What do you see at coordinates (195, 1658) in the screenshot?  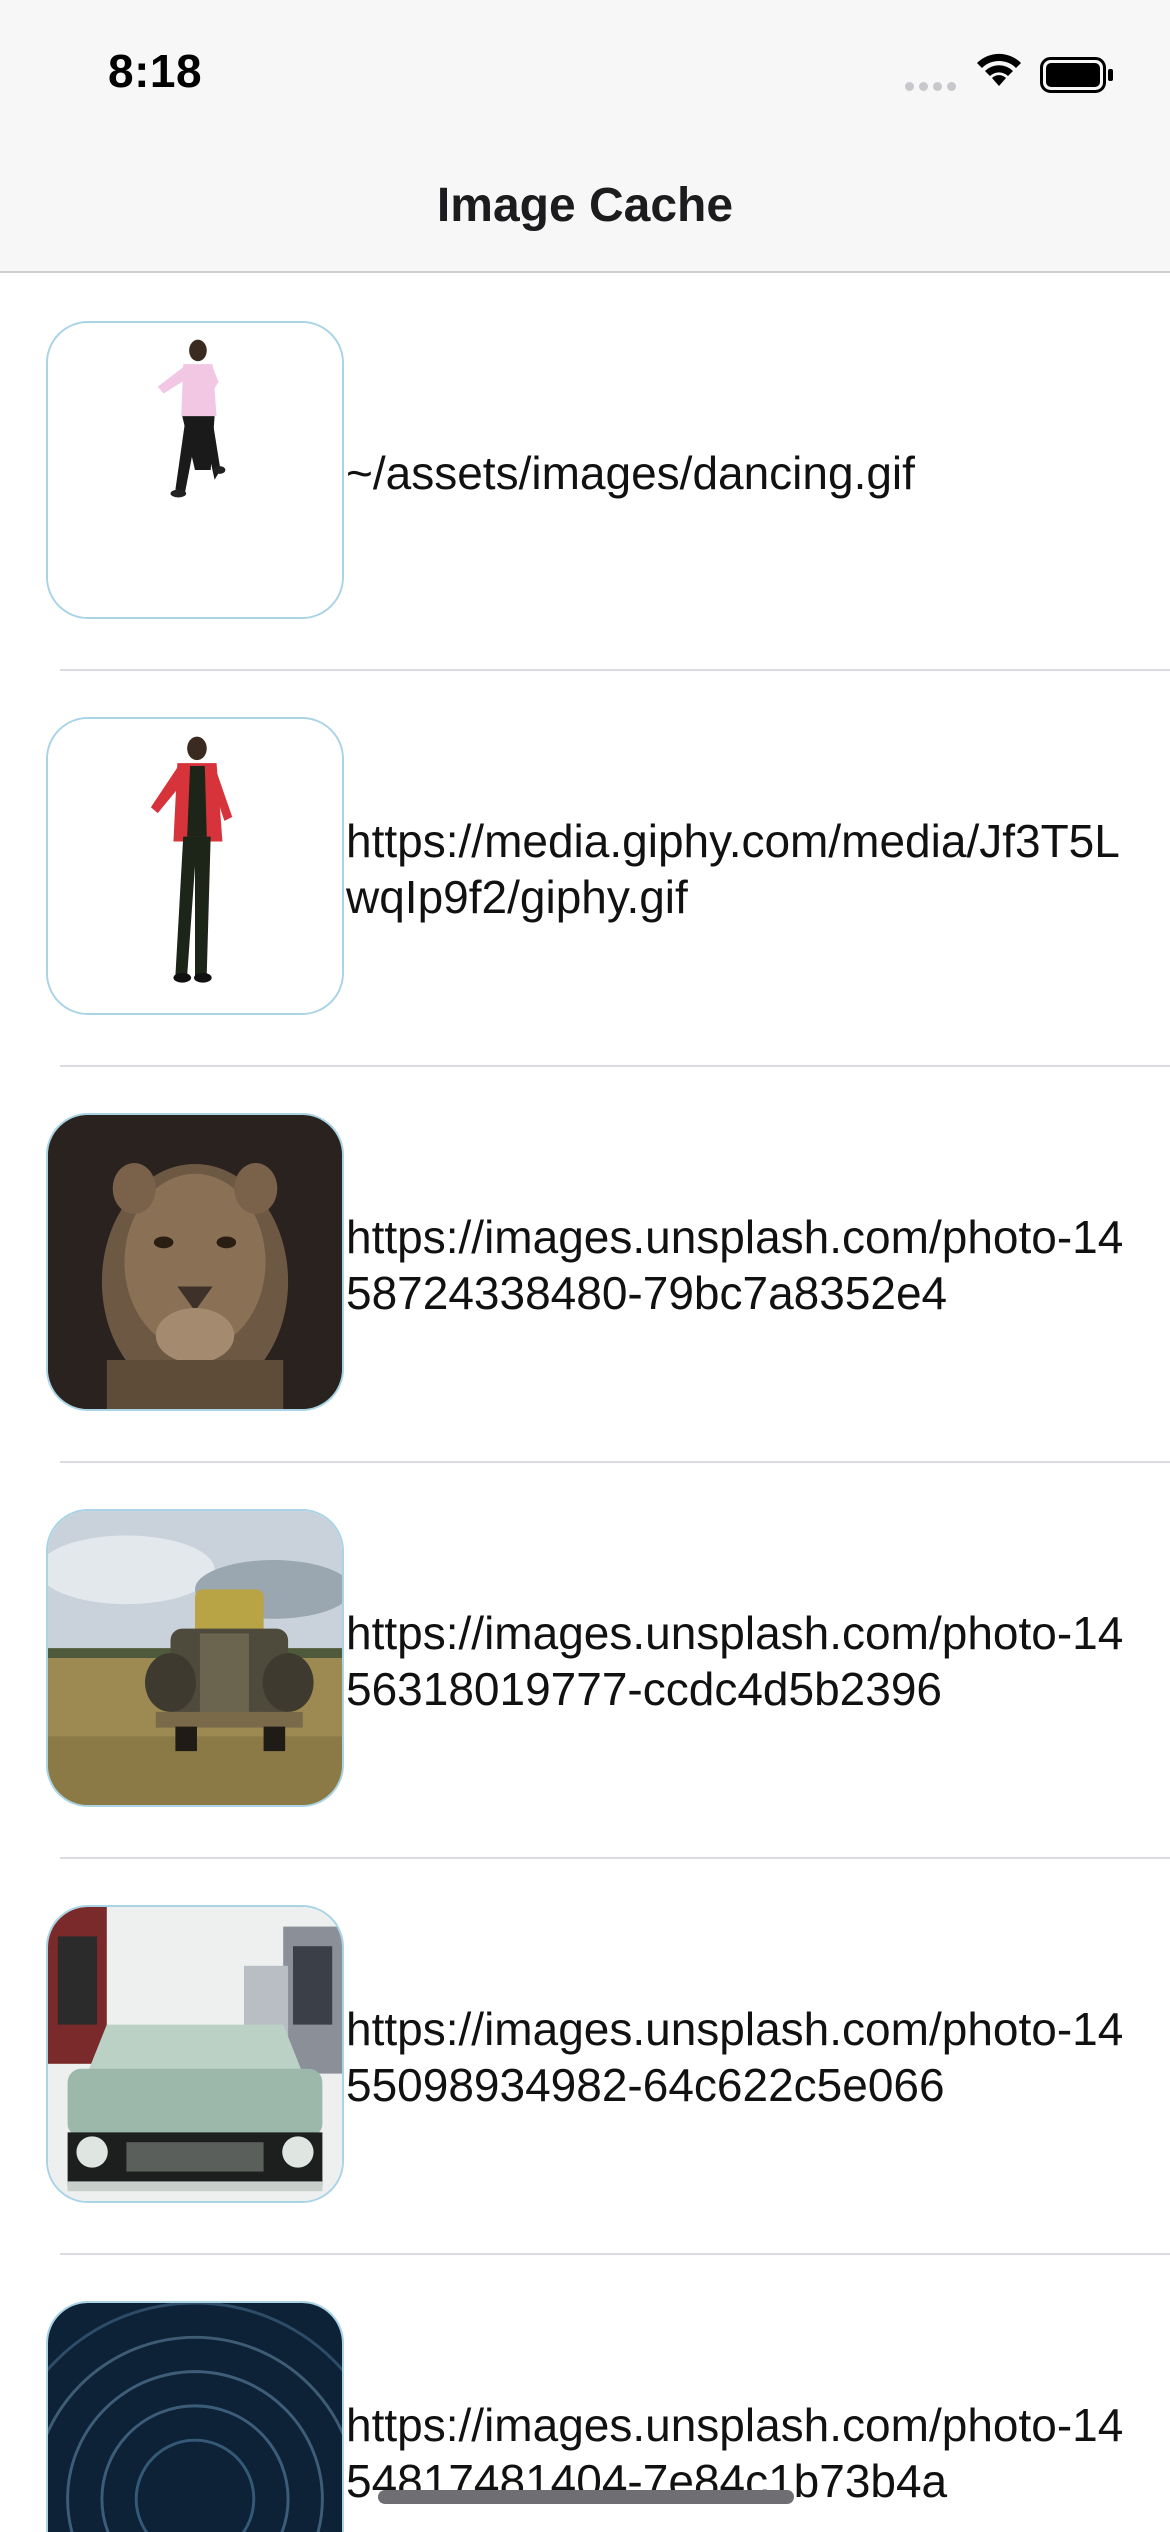 I see `old-truck-image` at bounding box center [195, 1658].